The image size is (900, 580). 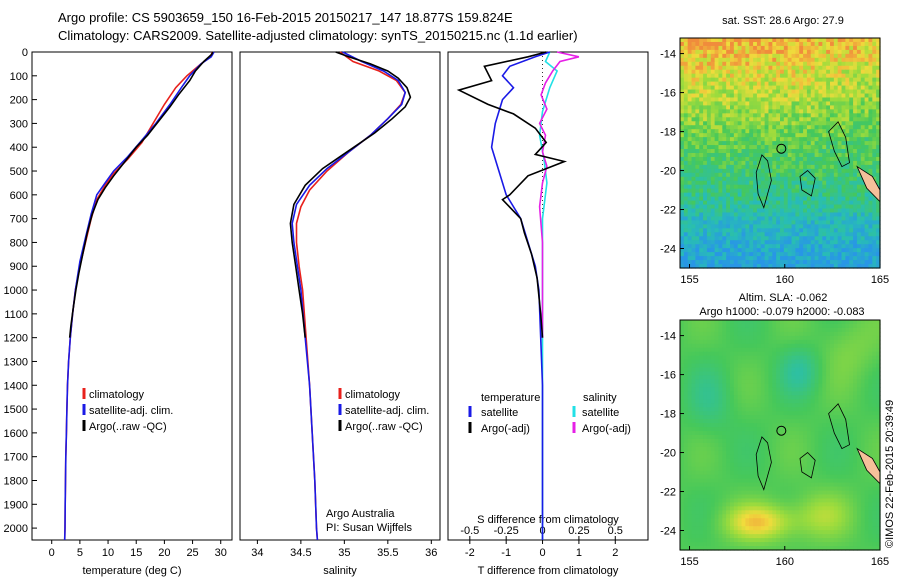 I want to click on sal-annotation-2: PI: Susan Wijffels, so click(x=369, y=528).